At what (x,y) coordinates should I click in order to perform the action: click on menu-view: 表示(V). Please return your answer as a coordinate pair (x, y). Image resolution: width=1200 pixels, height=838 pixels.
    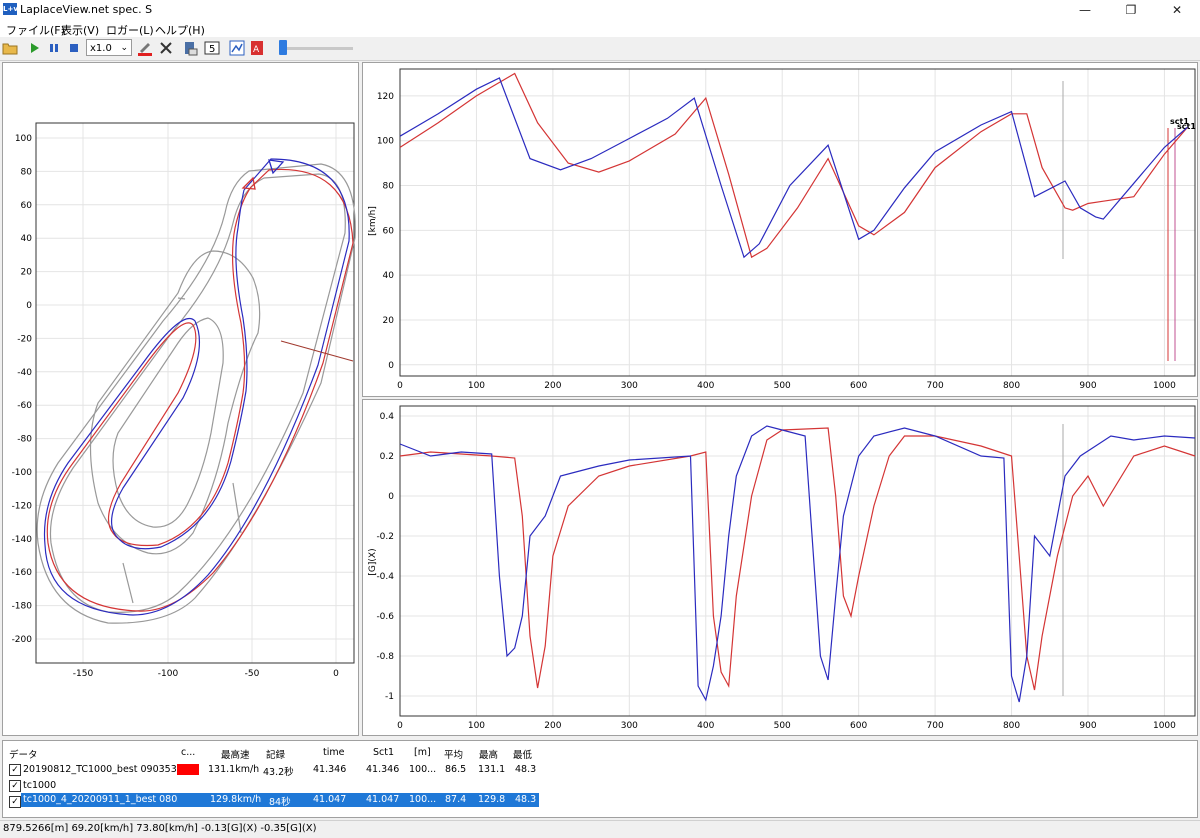
    Looking at the image, I should click on (80, 30).